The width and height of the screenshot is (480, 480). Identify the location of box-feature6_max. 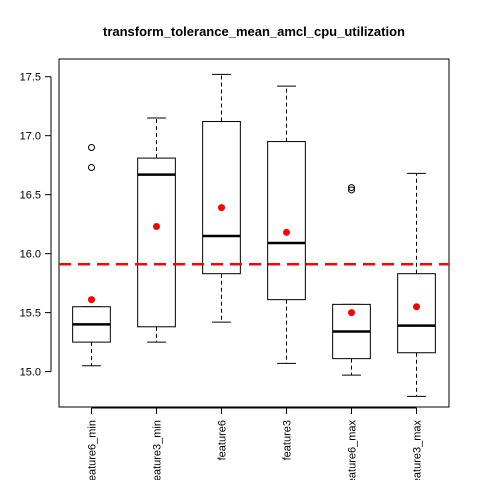
(351, 280).